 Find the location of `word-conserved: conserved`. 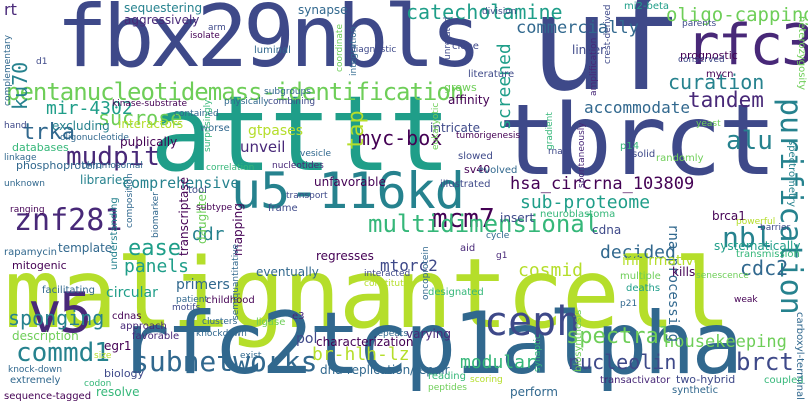

word-conserved: conserved is located at coordinates (701, 60).